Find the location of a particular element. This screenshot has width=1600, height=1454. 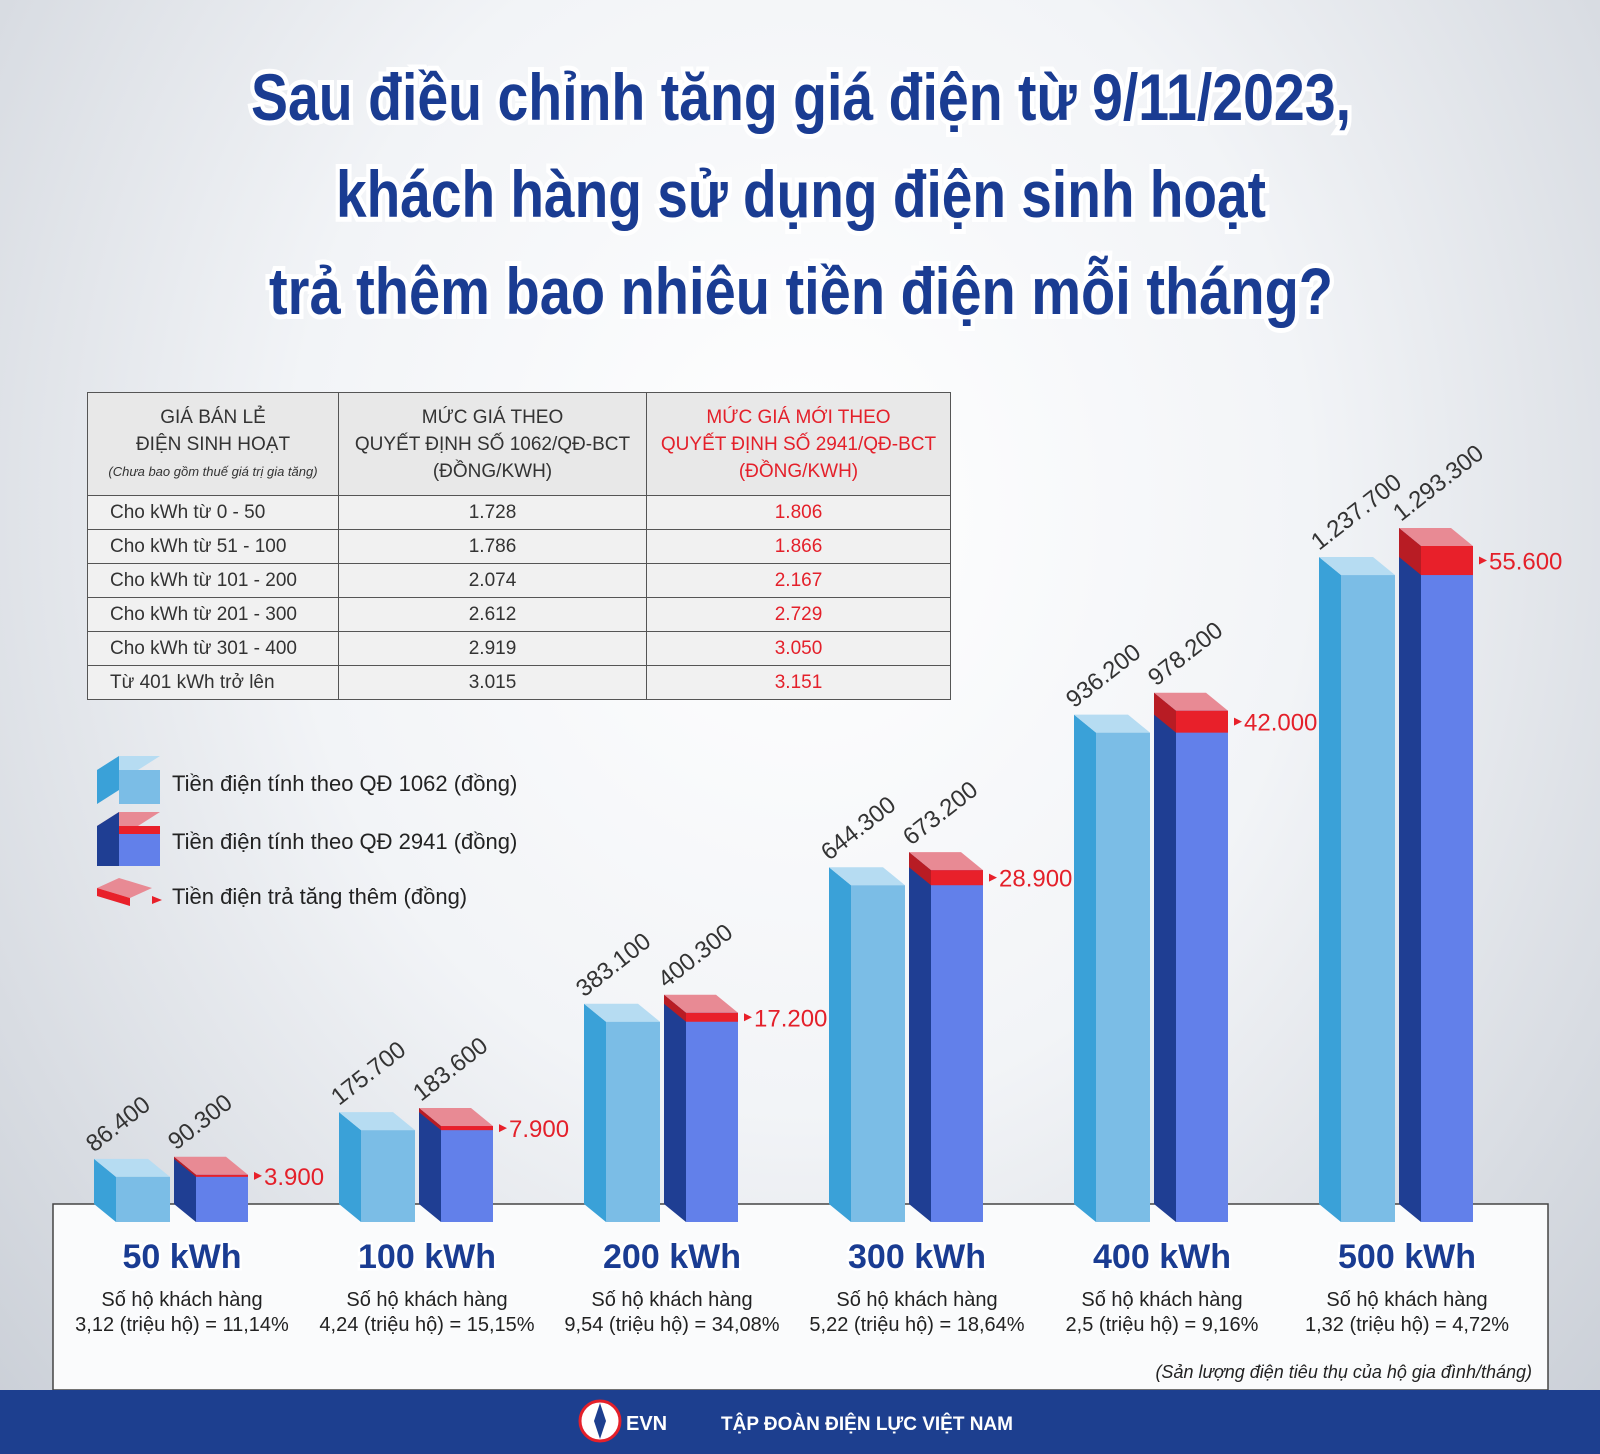

table-row: Cho kWh từ 51 - 100 1.786 1.866 is located at coordinates (519, 546).